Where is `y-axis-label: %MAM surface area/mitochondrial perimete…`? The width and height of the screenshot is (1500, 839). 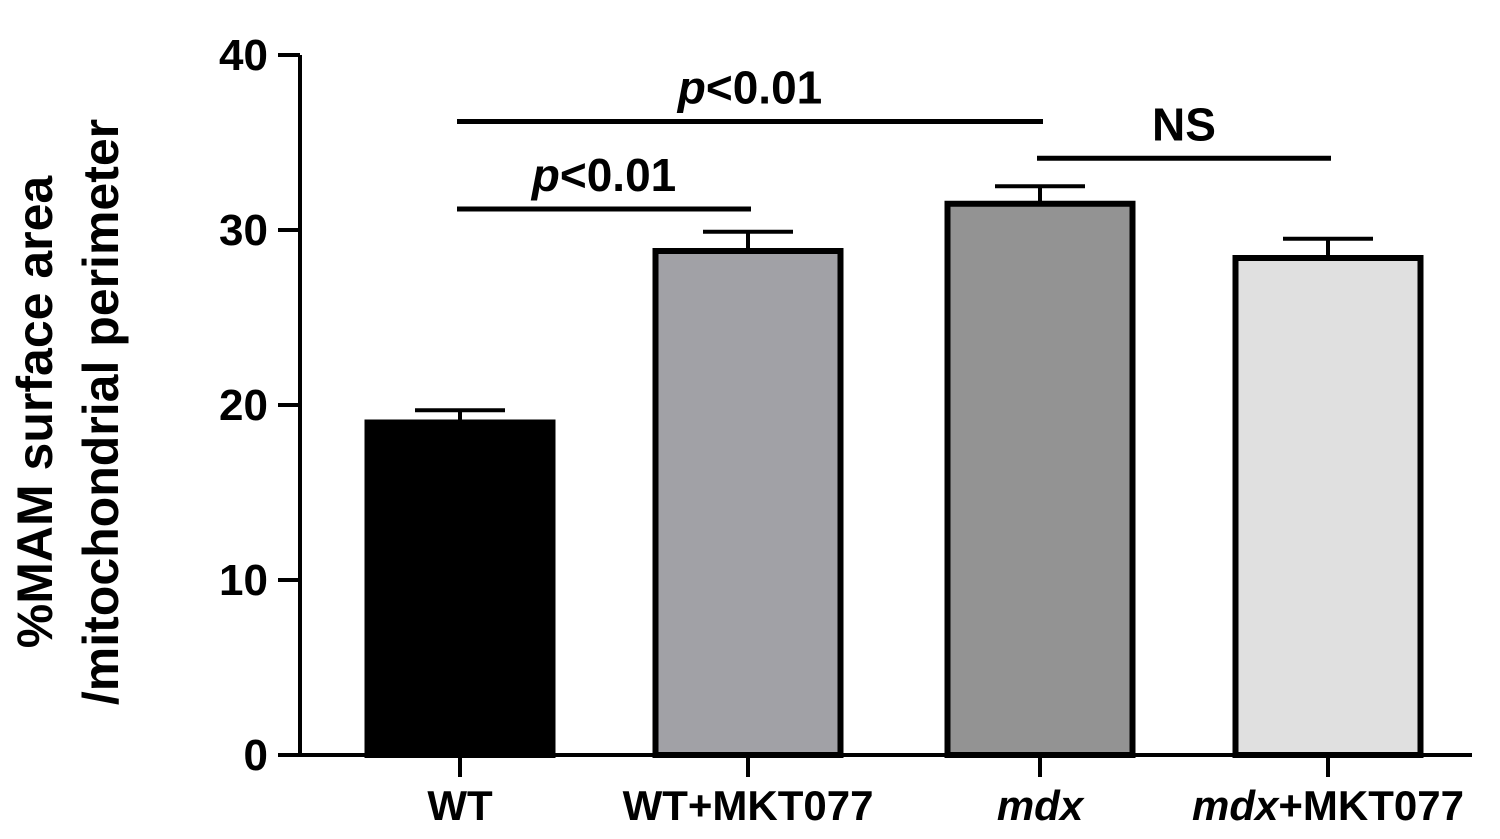
y-axis-label: %MAM surface area/mitochondrial perimete… is located at coordinates (68, 412).